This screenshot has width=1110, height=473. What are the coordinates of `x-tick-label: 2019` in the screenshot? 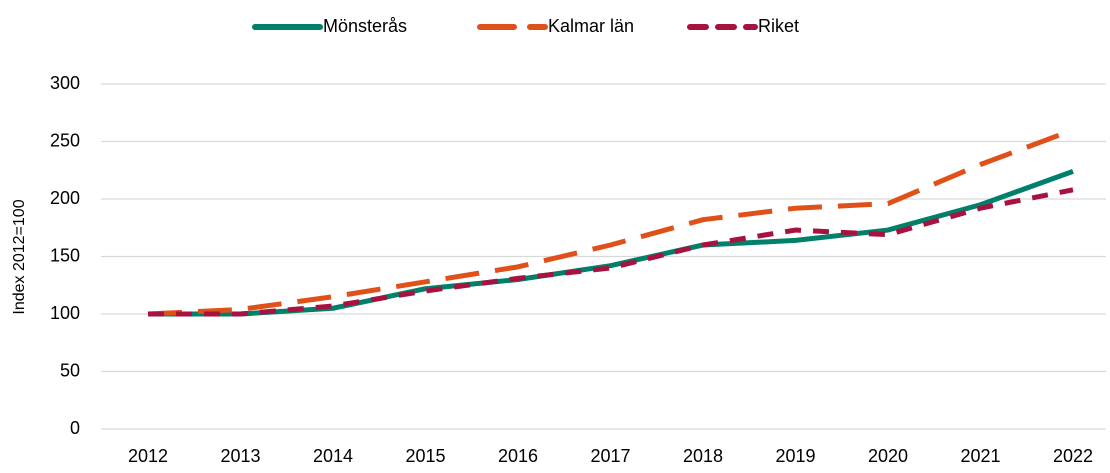 It's located at (795, 456).